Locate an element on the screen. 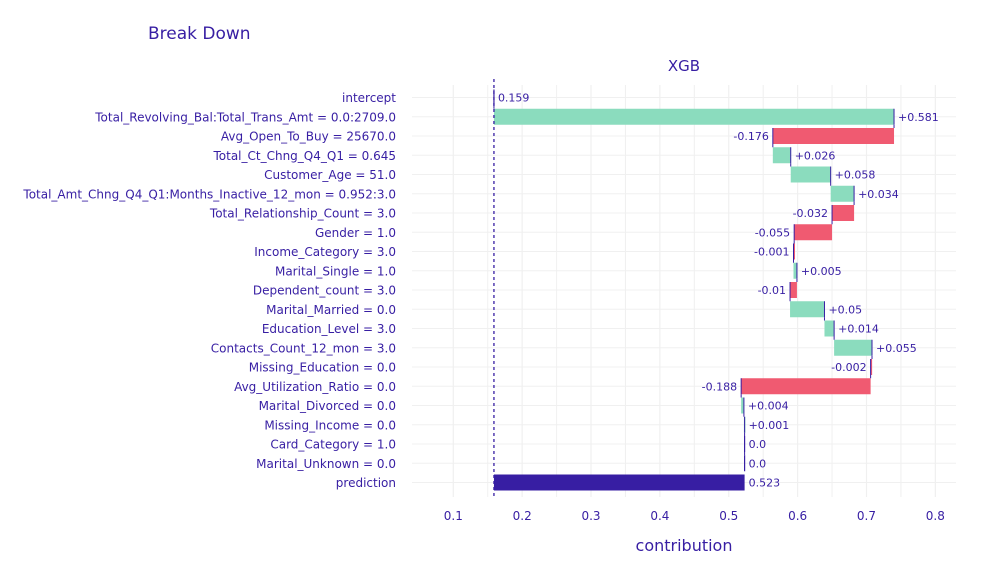 The height and width of the screenshot is (573, 985). x-axis-title: contribution is located at coordinates (684, 545).